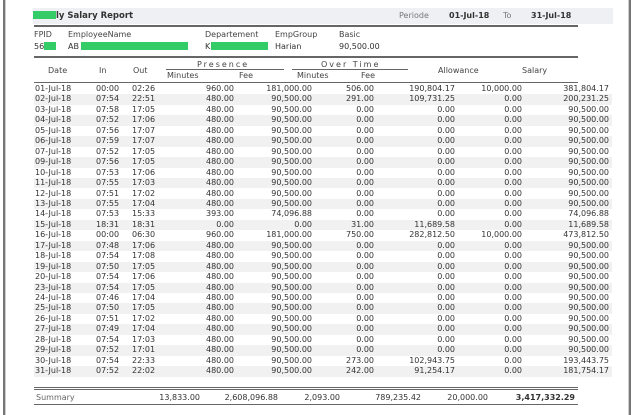 The image size is (635, 415). I want to click on cell-date: 11-Jul-18, so click(53, 183).